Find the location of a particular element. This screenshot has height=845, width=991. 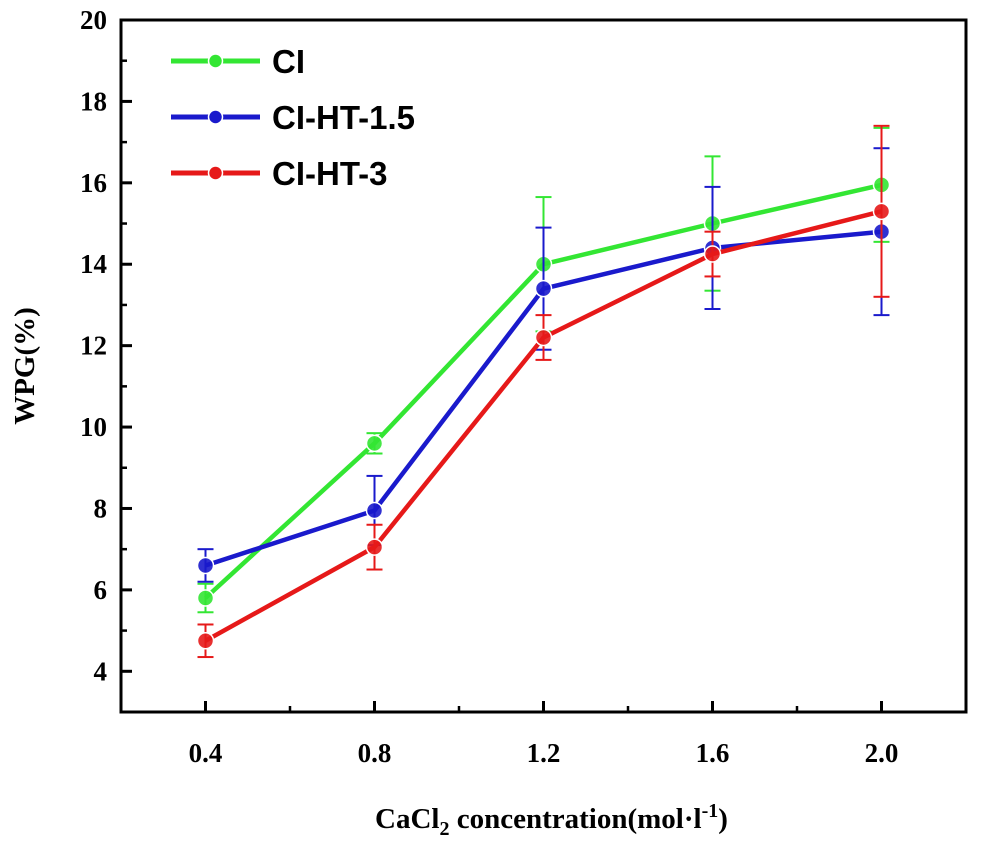

legend-item: CI-HT-1.5 is located at coordinates (293, 117).